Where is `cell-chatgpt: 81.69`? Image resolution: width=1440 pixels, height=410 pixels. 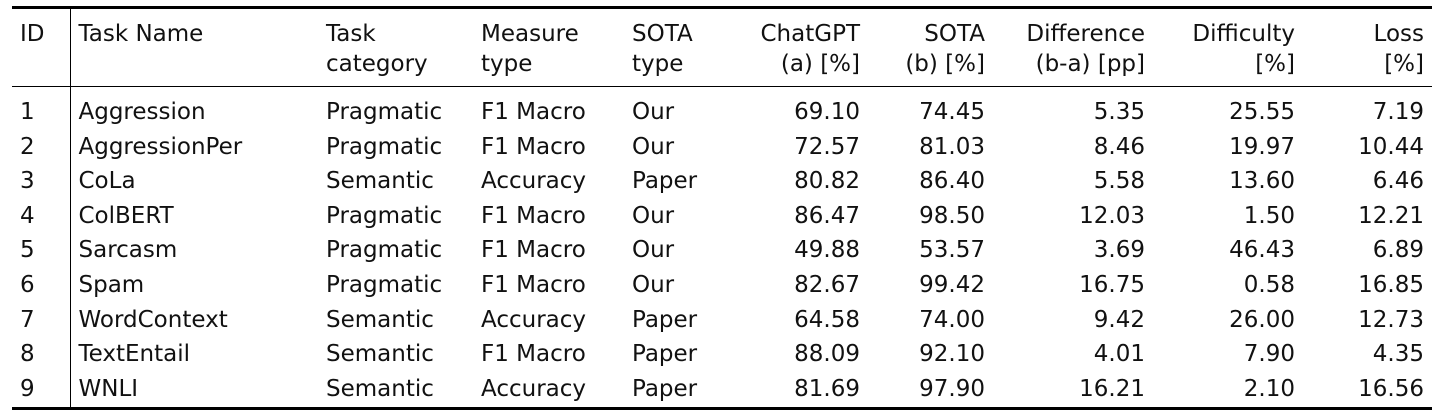
cell-chatgpt: 81.69 is located at coordinates (827, 388).